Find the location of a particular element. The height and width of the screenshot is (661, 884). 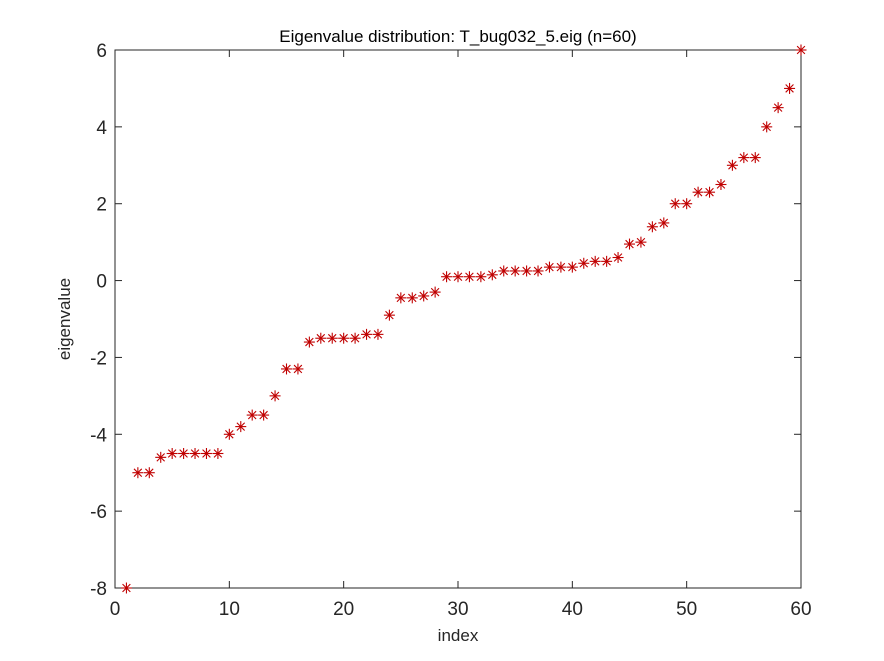

x-tick-labels: 0 10 20 30 40 50 60 is located at coordinates (461, 609).